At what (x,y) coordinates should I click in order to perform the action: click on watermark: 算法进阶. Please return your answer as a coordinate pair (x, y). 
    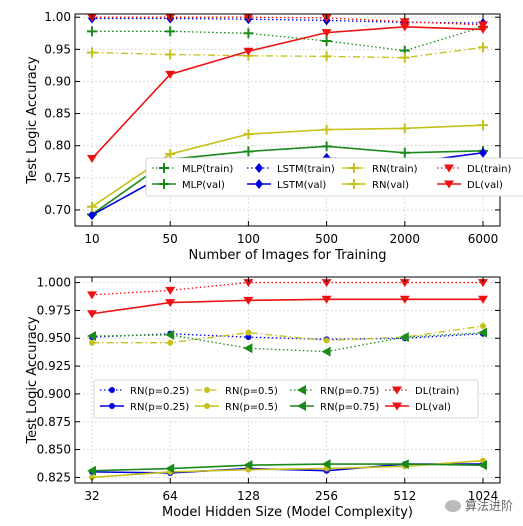
    Looking at the image, I should click on (478, 505).